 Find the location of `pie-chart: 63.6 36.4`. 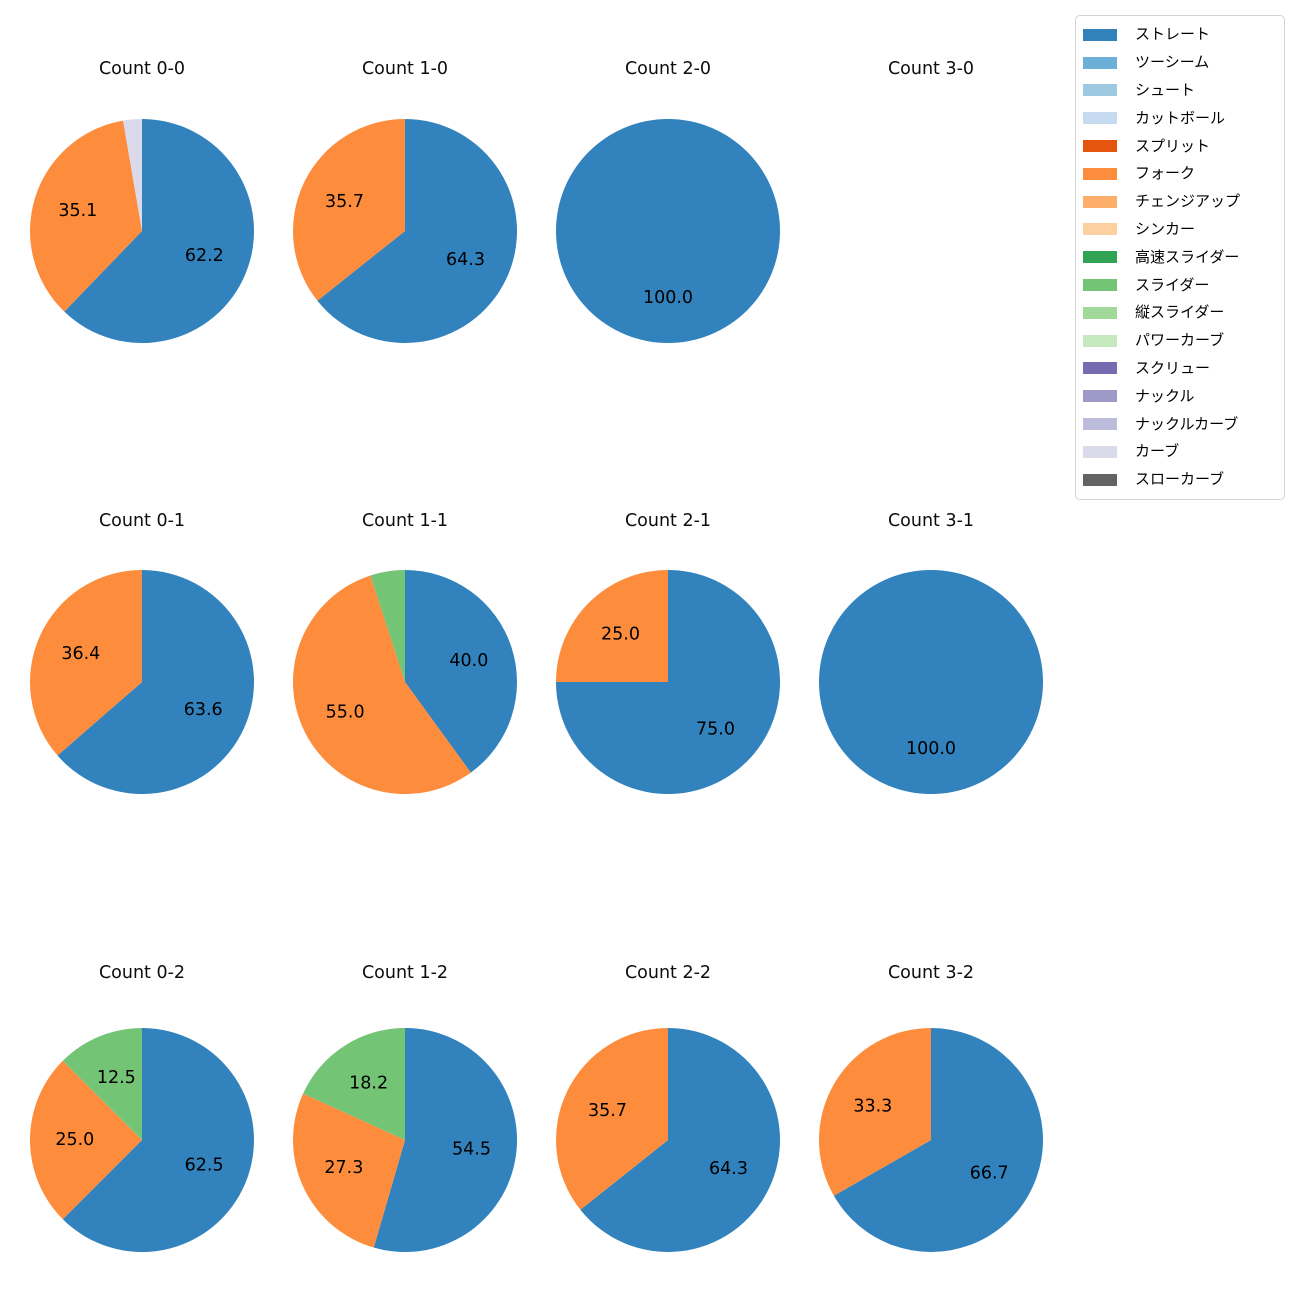

pie-chart: 63.6 36.4 is located at coordinates (141, 682).